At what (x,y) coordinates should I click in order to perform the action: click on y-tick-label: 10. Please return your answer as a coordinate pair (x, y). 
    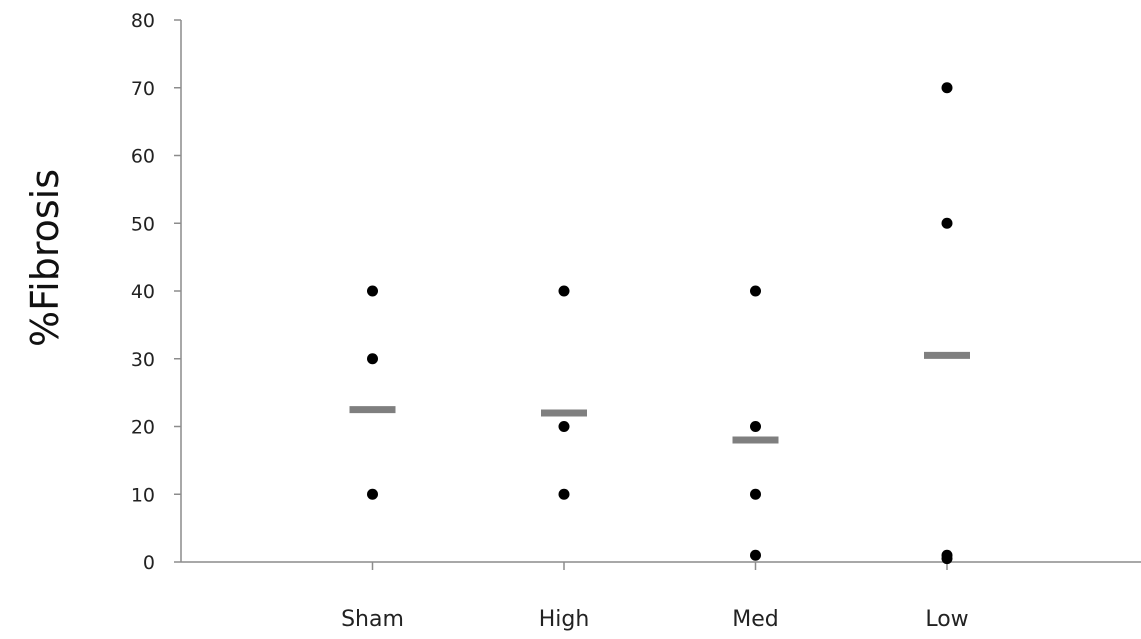
    Looking at the image, I should click on (143, 495).